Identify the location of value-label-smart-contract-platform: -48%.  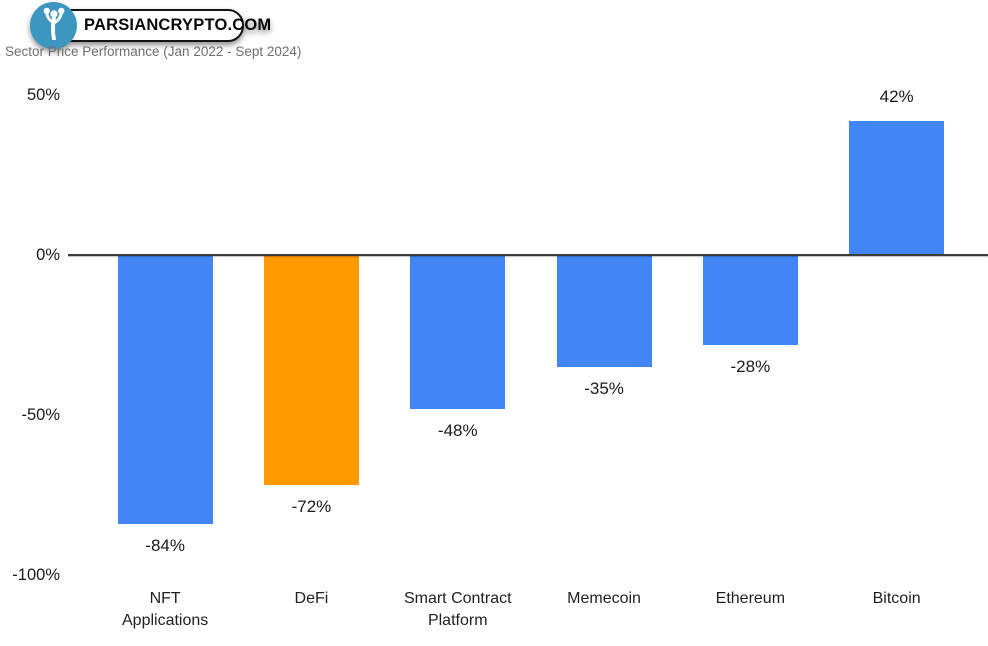
(457, 430).